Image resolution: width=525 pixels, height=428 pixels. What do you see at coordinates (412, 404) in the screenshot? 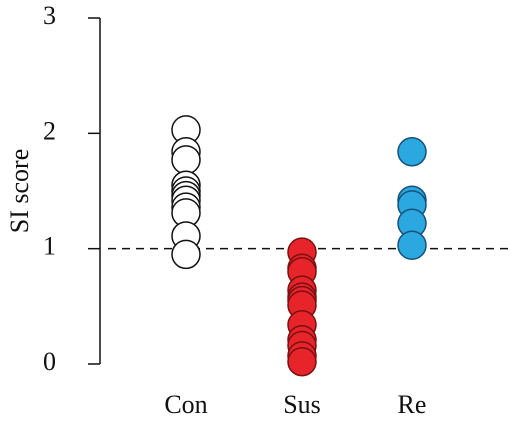
I see `x-tick-label: Re` at bounding box center [412, 404].